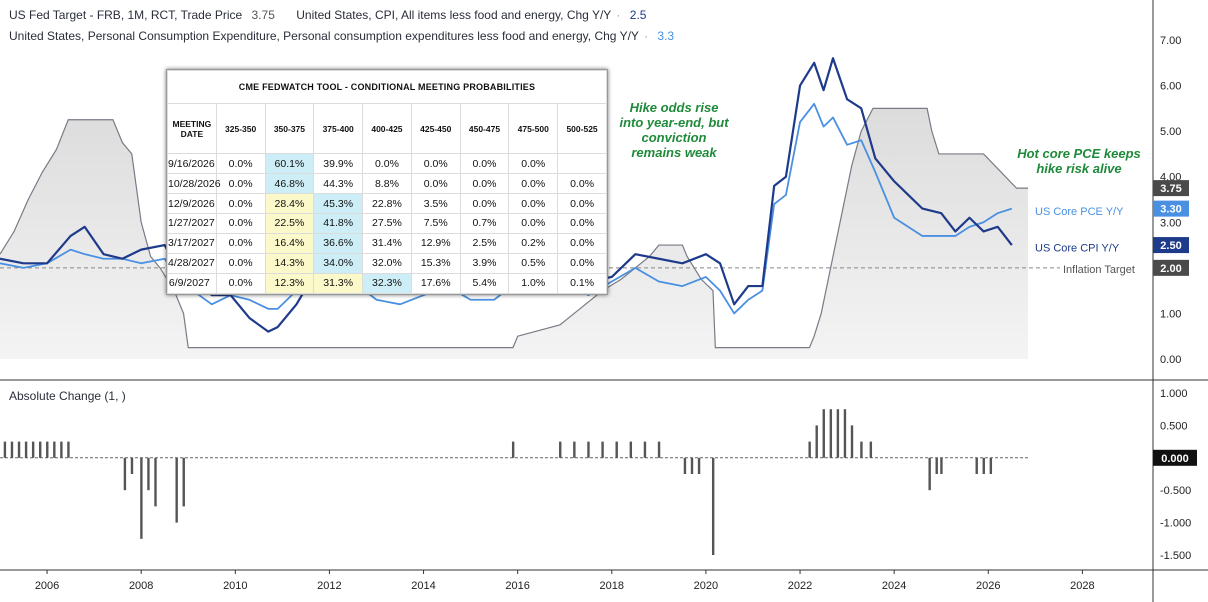 This screenshot has height=602, width=1208. What do you see at coordinates (47, 586) in the screenshot?
I see `x-tick-label: 2006` at bounding box center [47, 586].